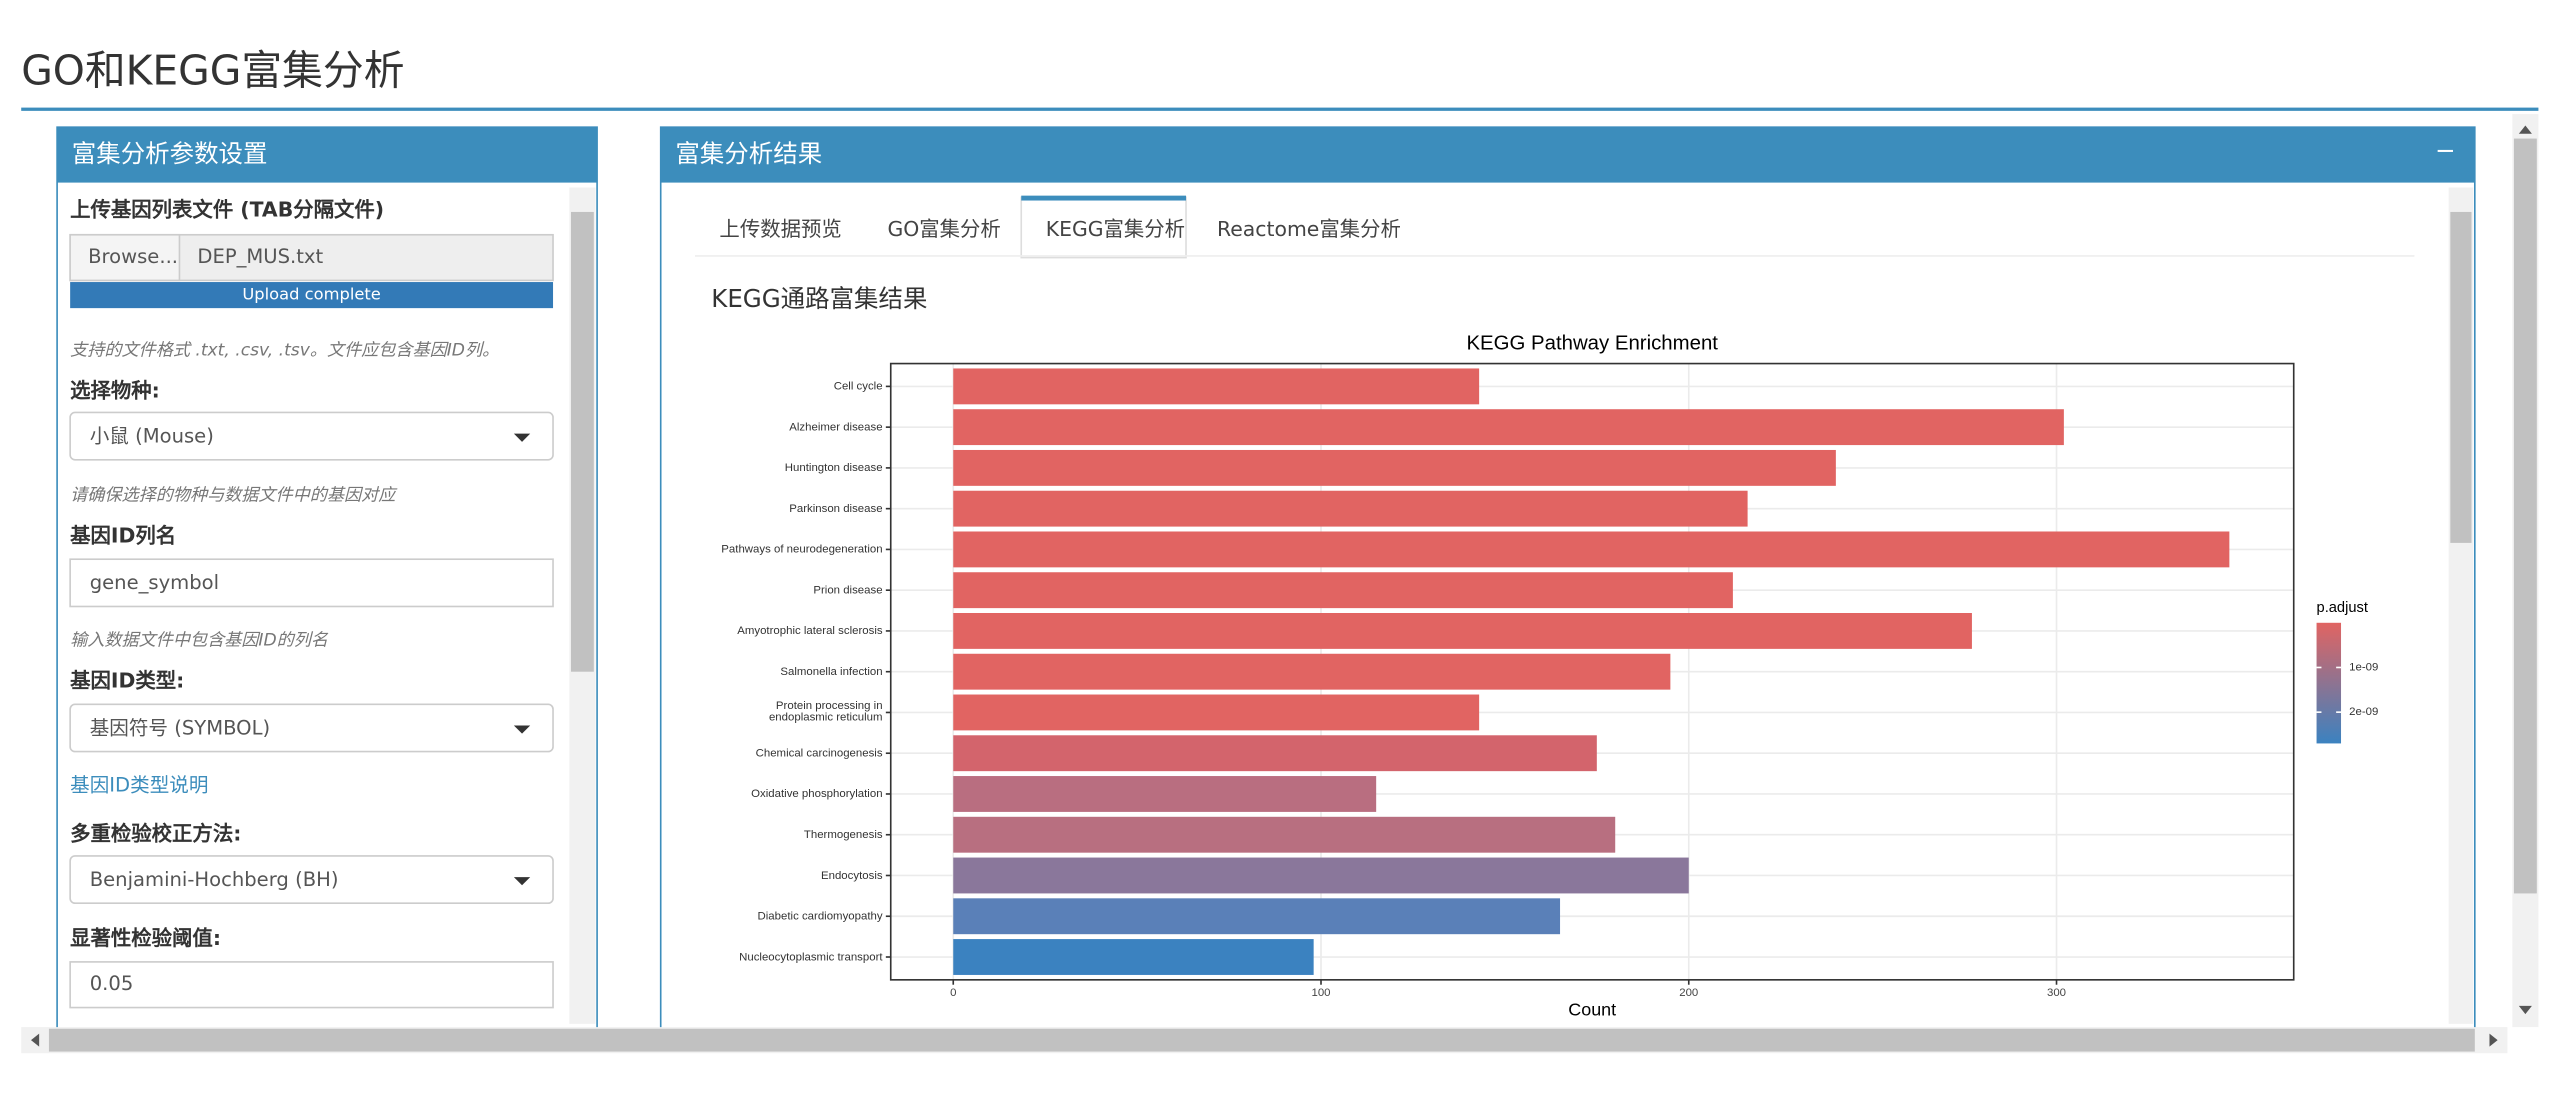 The height and width of the screenshot is (1111, 2558). What do you see at coordinates (155, 834) in the screenshot?
I see `correction-label: 多重检验校正方法:` at bounding box center [155, 834].